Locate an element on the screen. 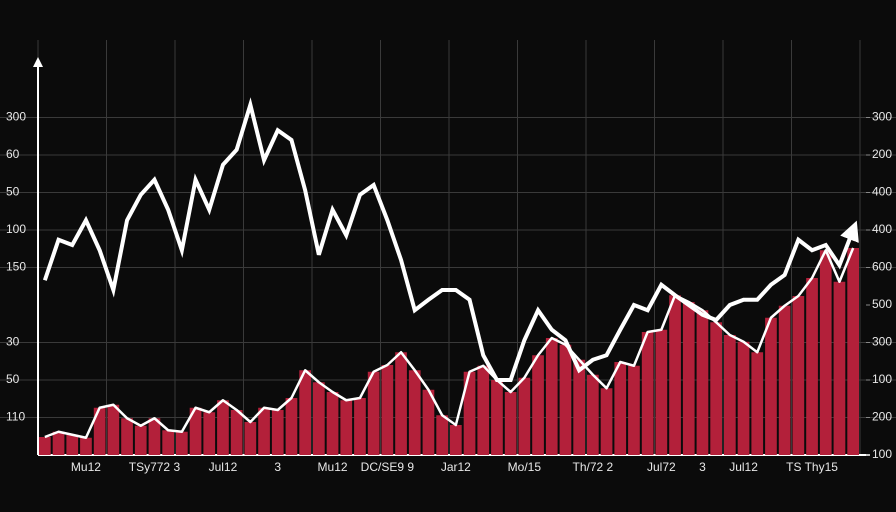  x-tick-label: Mo/15 is located at coordinates (525, 467).